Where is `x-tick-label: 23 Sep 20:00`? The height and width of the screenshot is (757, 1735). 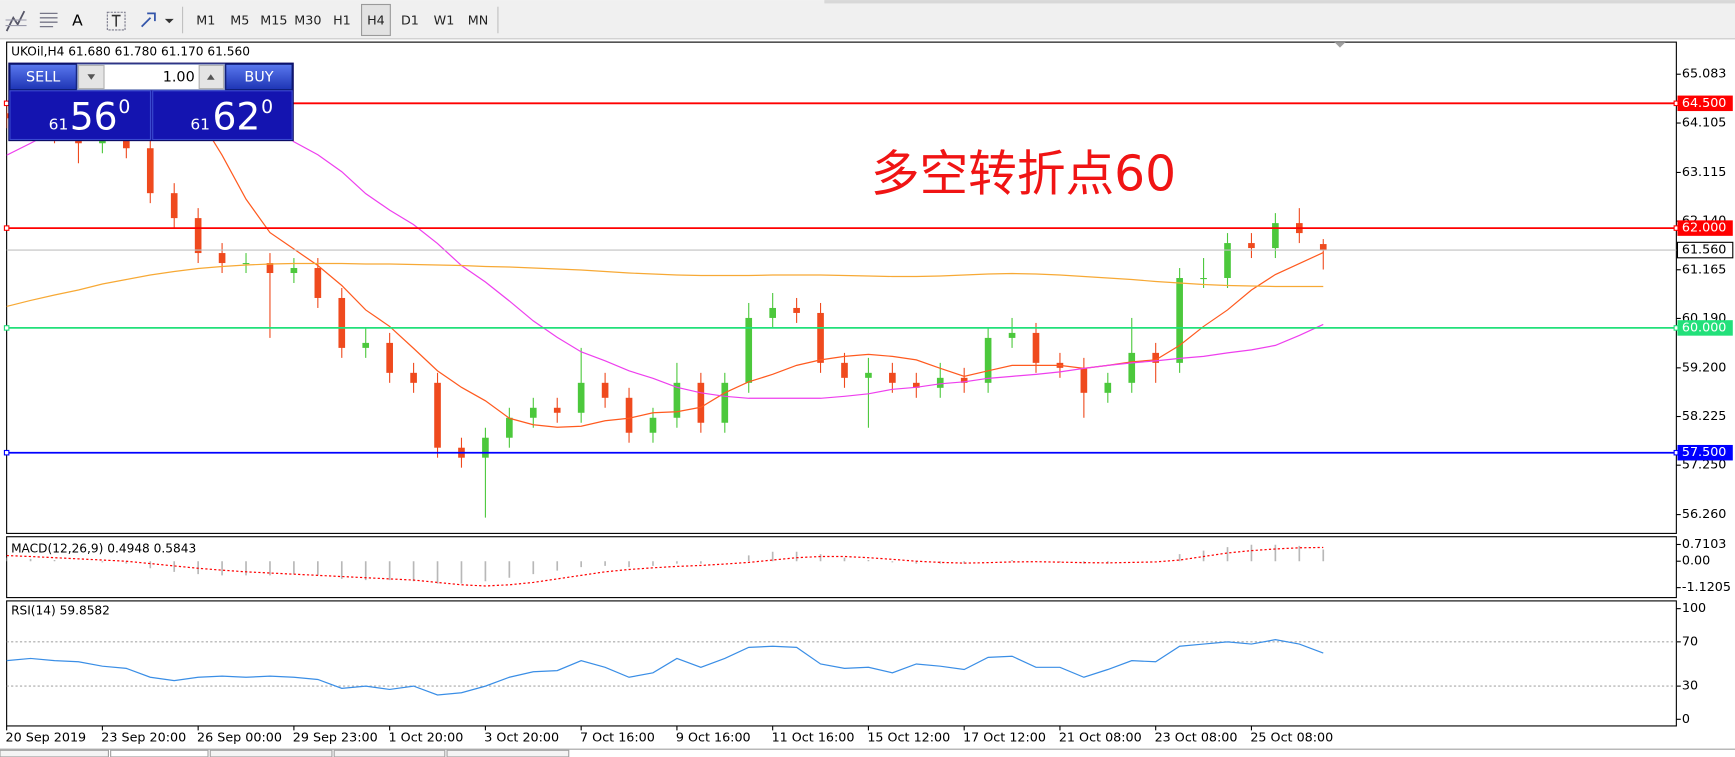 x-tick-label: 23 Sep 20:00 is located at coordinates (143, 737).